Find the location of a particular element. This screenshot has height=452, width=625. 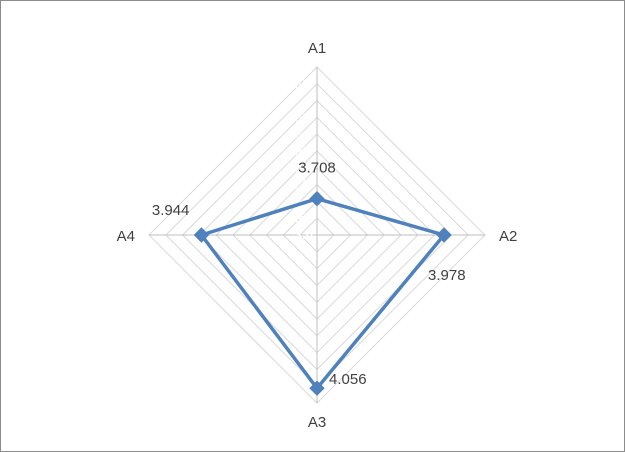

category-label-a4: A4 is located at coordinates (126, 236).